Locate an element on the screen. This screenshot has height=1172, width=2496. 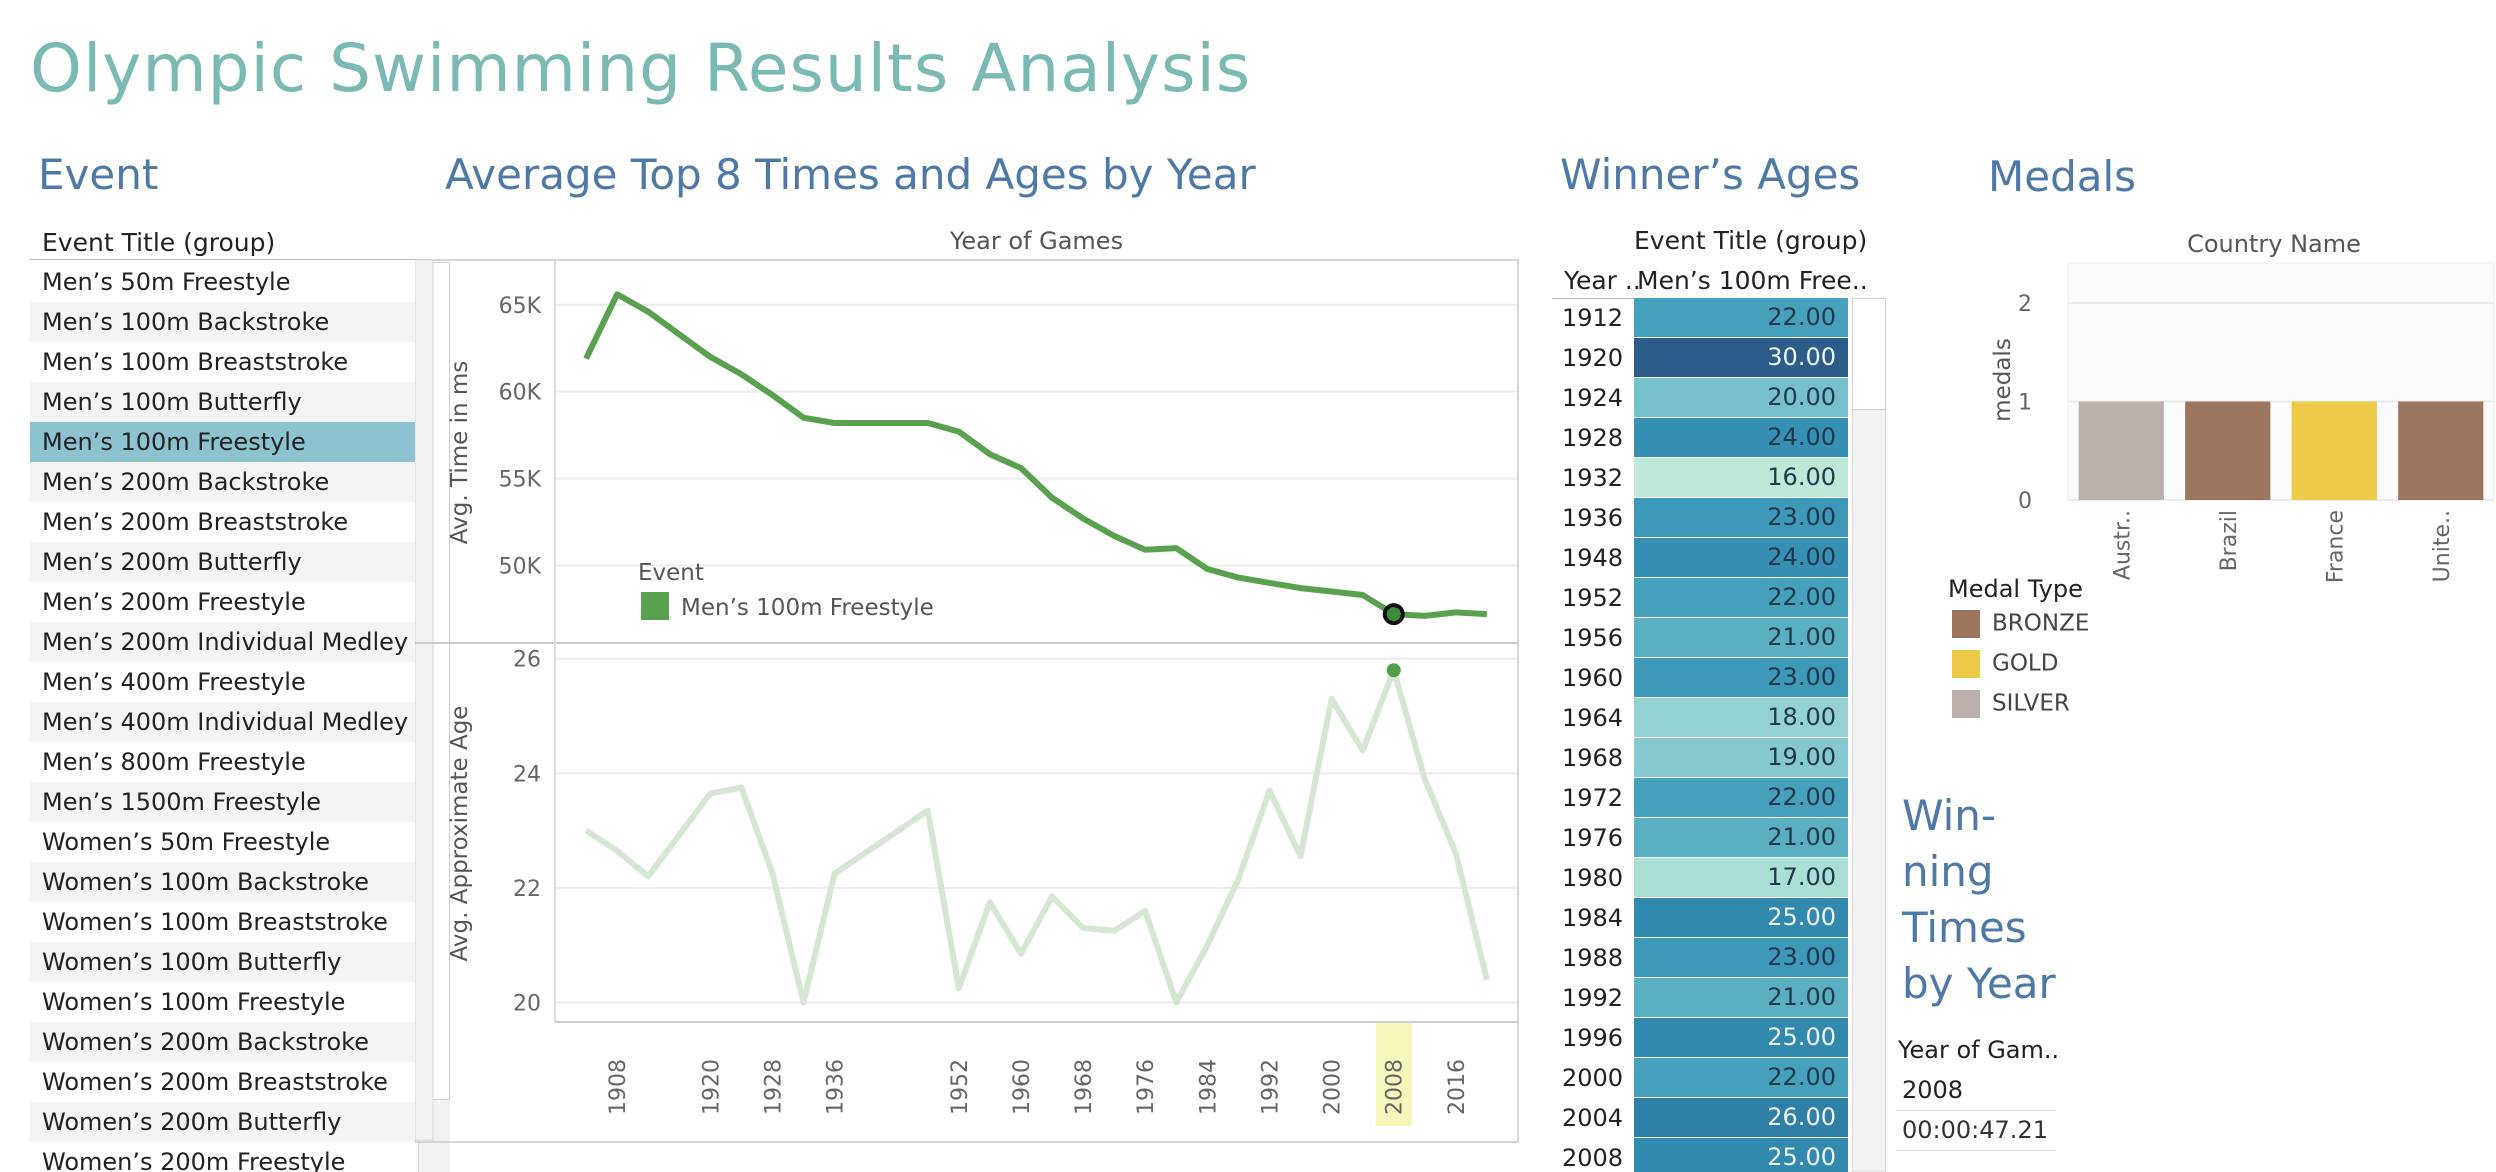
event-list-item: Women’s 100m Freestyle is located at coordinates (194, 1002).